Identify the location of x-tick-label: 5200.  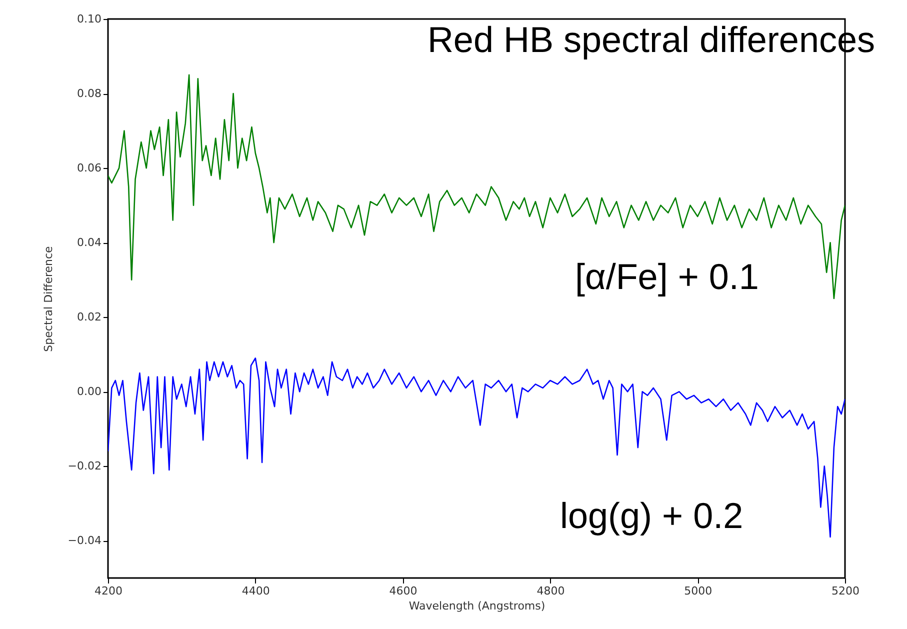
(846, 591).